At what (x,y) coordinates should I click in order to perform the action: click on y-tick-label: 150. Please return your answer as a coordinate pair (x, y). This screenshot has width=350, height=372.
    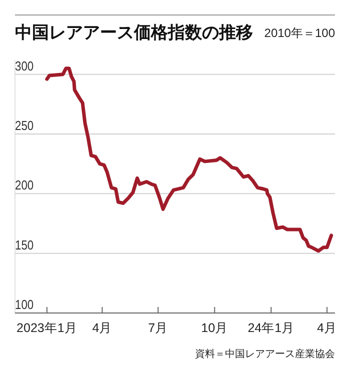
    Looking at the image, I should click on (26, 244).